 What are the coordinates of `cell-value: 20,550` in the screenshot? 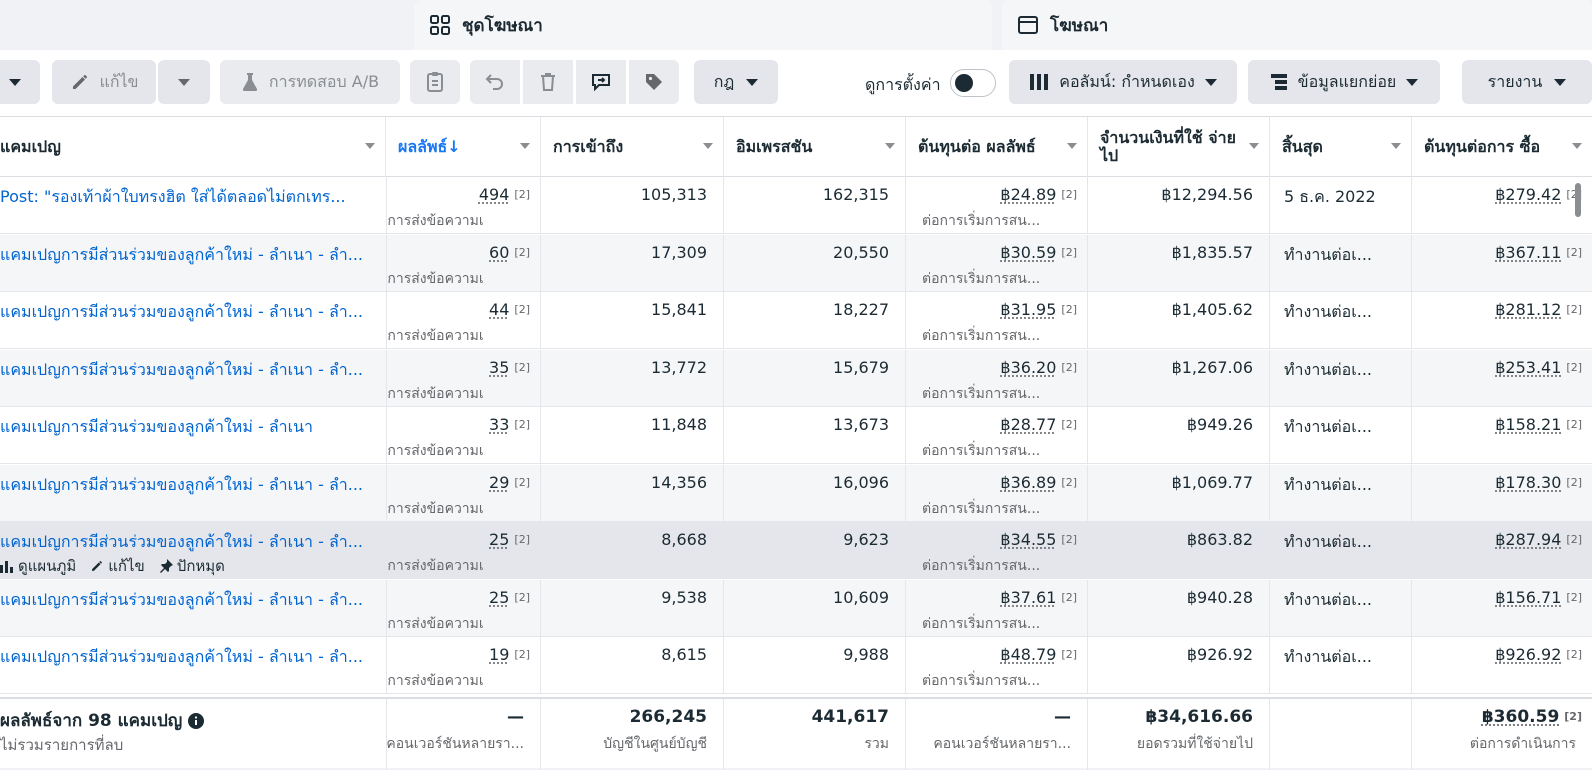 It's located at (861, 252).